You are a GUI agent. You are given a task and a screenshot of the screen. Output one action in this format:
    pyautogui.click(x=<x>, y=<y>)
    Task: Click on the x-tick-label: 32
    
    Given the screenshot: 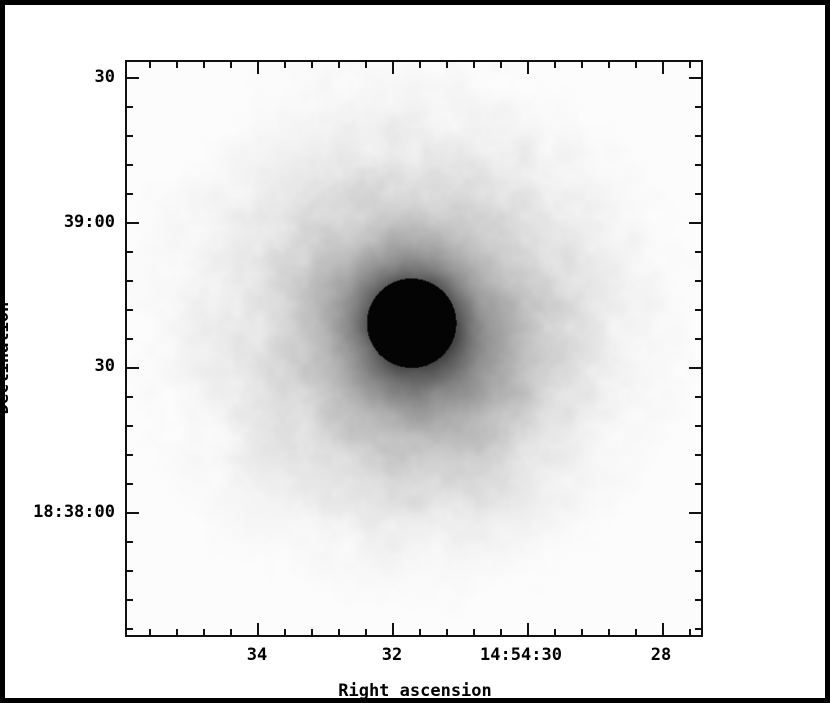 What is the action you would take?
    pyautogui.click(x=392, y=655)
    